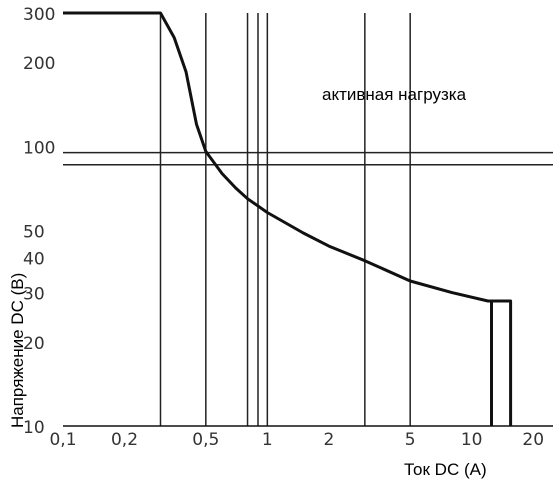  What do you see at coordinates (17, 350) in the screenshot?
I see `y-axis-label: Напряжение DC (В)` at bounding box center [17, 350].